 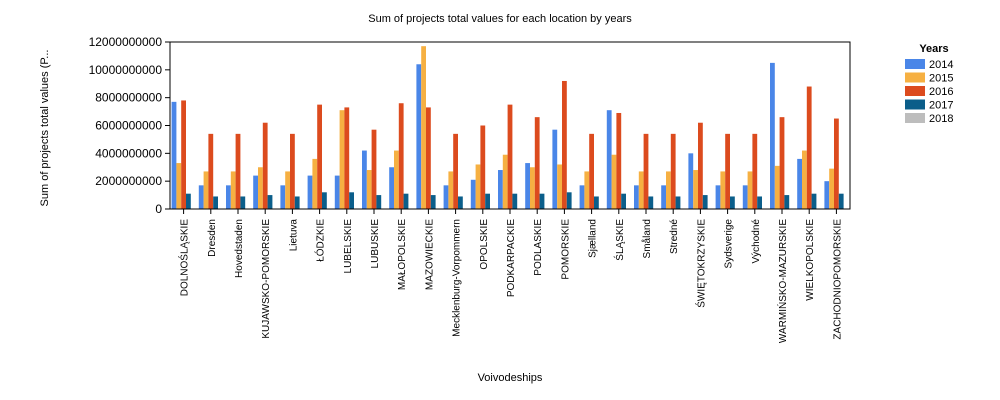 What do you see at coordinates (915, 118) in the screenshot?
I see `legend-swatch-2018` at bounding box center [915, 118].